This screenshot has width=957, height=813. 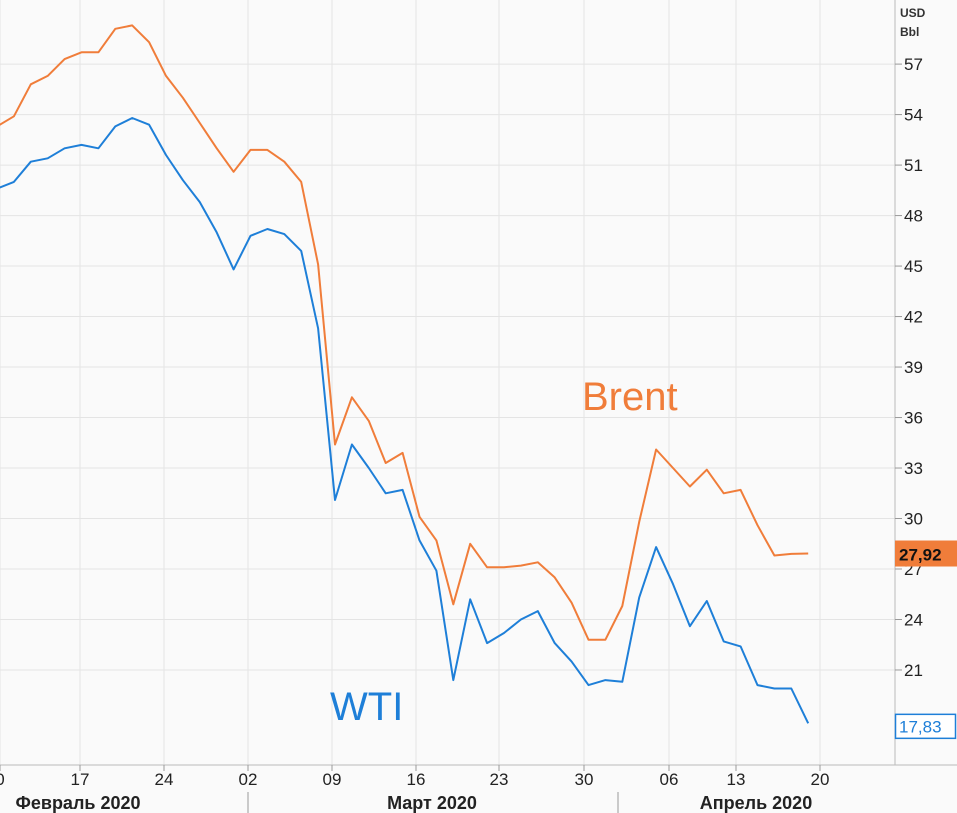 What do you see at coordinates (80, 779) in the screenshot?
I see `x-tick-label: 17` at bounding box center [80, 779].